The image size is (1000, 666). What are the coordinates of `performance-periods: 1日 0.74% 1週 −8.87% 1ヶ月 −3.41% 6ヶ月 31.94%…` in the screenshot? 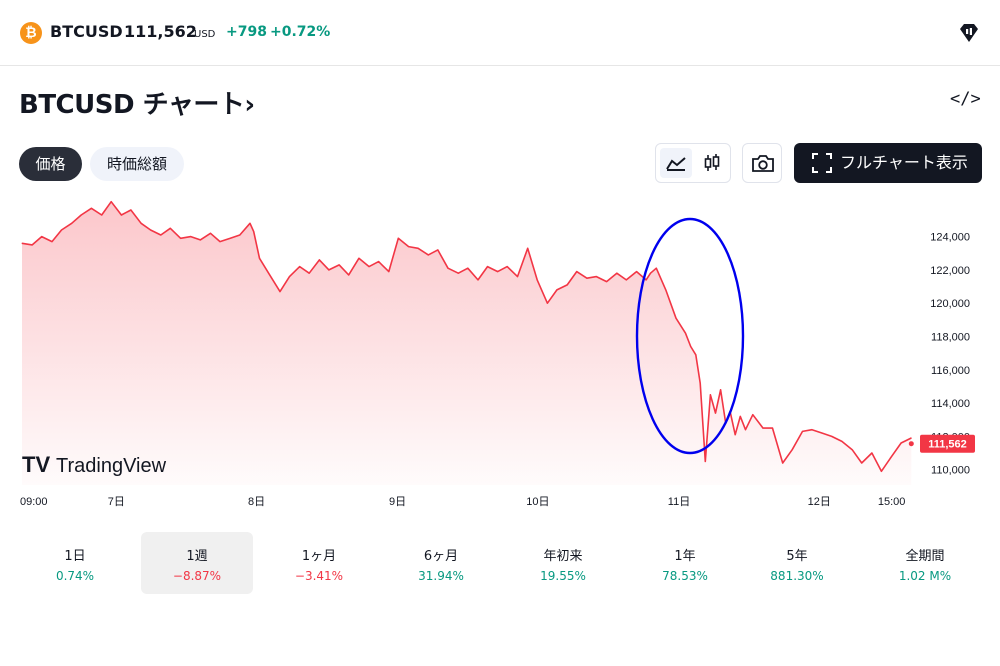 It's located at (500, 563).